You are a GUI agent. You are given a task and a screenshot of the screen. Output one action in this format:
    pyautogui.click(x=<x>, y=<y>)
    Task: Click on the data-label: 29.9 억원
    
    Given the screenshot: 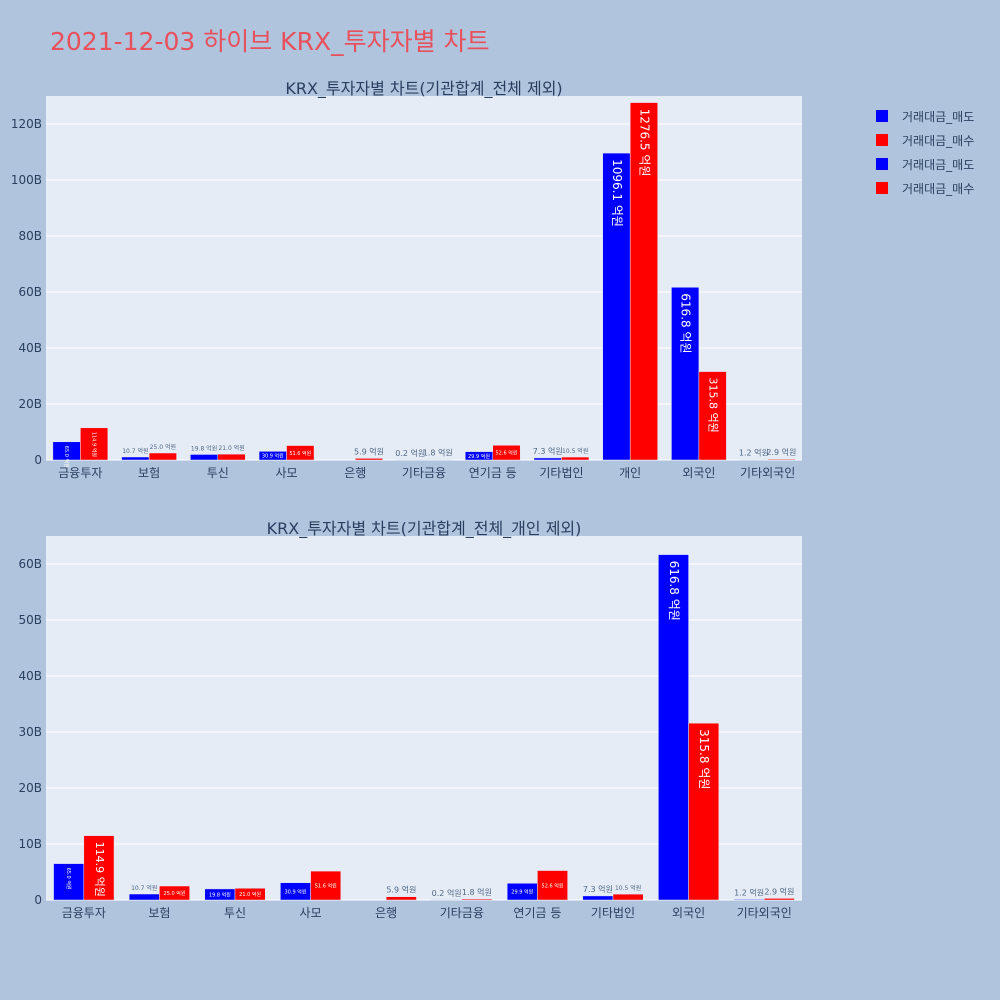 What is the action you would take?
    pyautogui.click(x=479, y=456)
    